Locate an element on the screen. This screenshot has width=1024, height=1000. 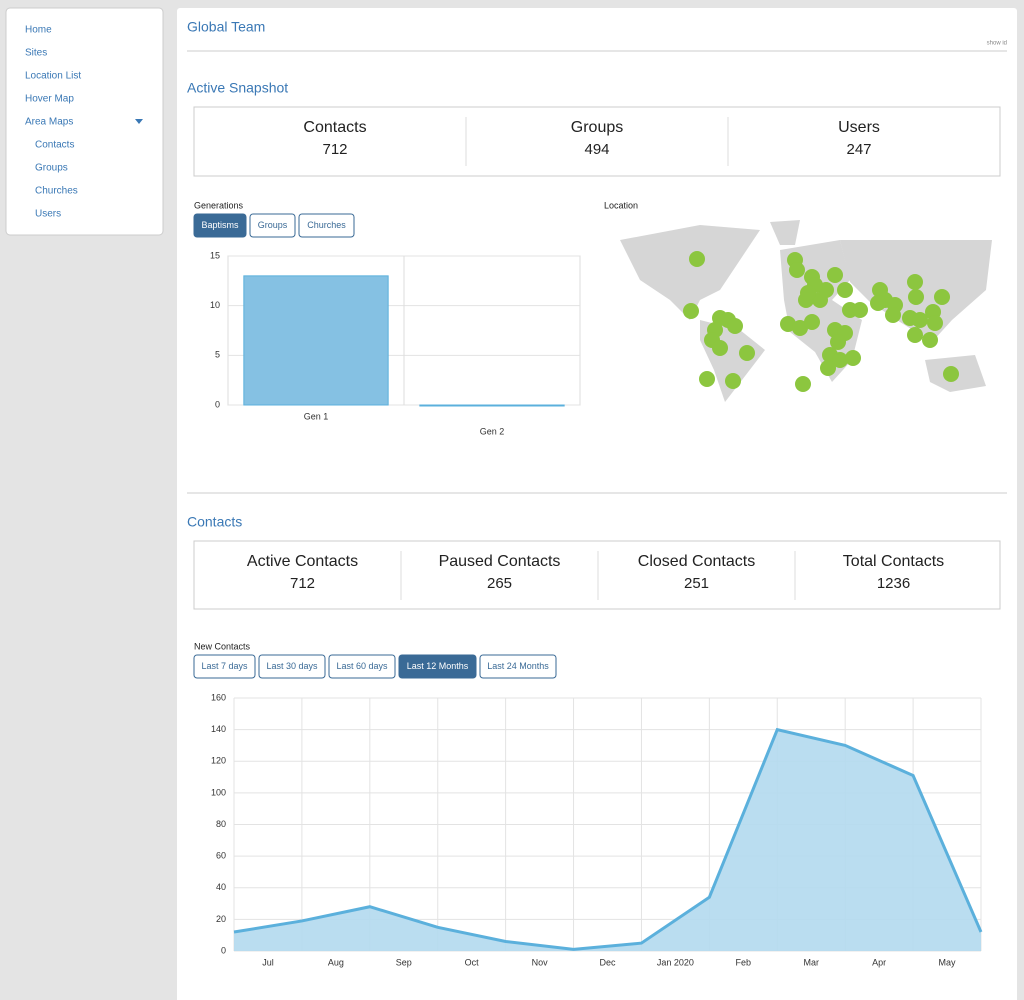
x-tick-label: Oct is located at coordinates (472, 962).